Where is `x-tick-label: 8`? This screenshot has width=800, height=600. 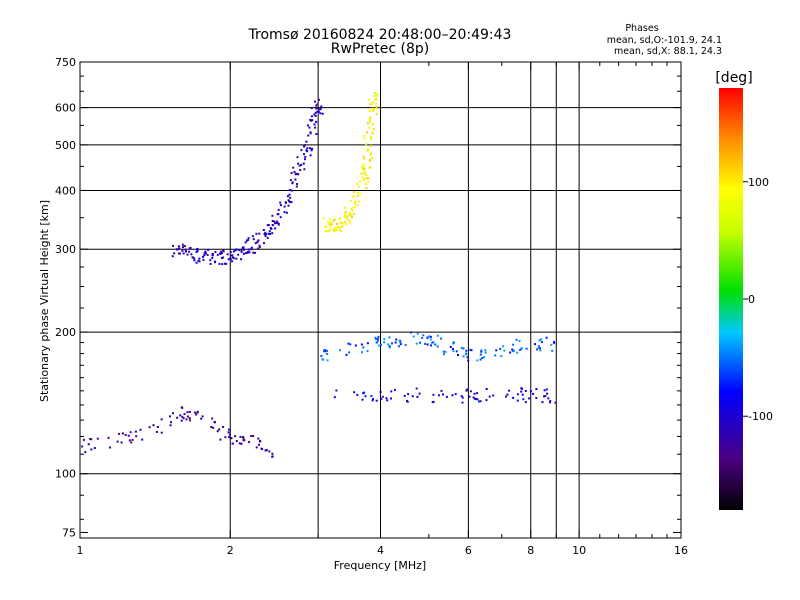
x-tick-label: 8 is located at coordinates (530, 550).